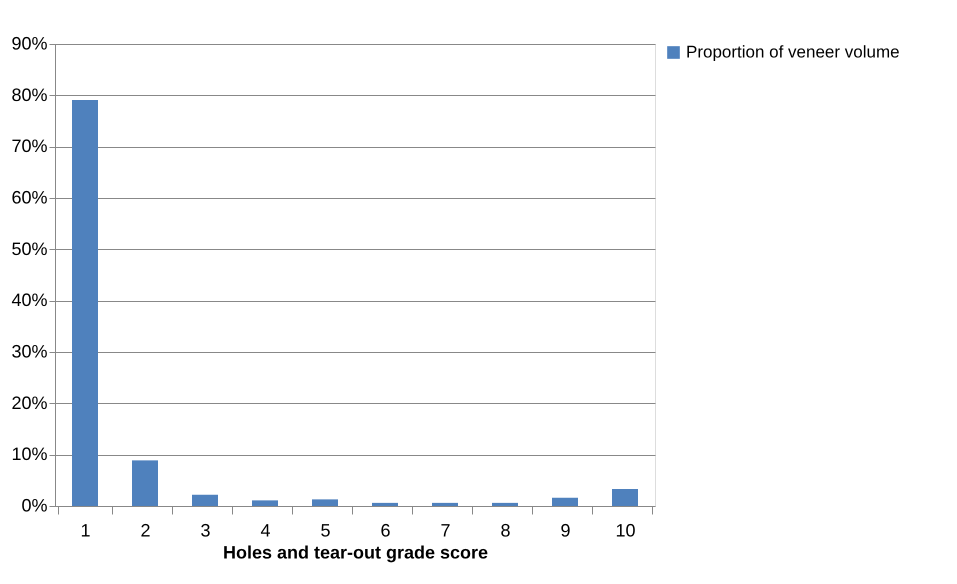 The image size is (957, 584). I want to click on legend-label: Proportion of veneer volume, so click(793, 52).